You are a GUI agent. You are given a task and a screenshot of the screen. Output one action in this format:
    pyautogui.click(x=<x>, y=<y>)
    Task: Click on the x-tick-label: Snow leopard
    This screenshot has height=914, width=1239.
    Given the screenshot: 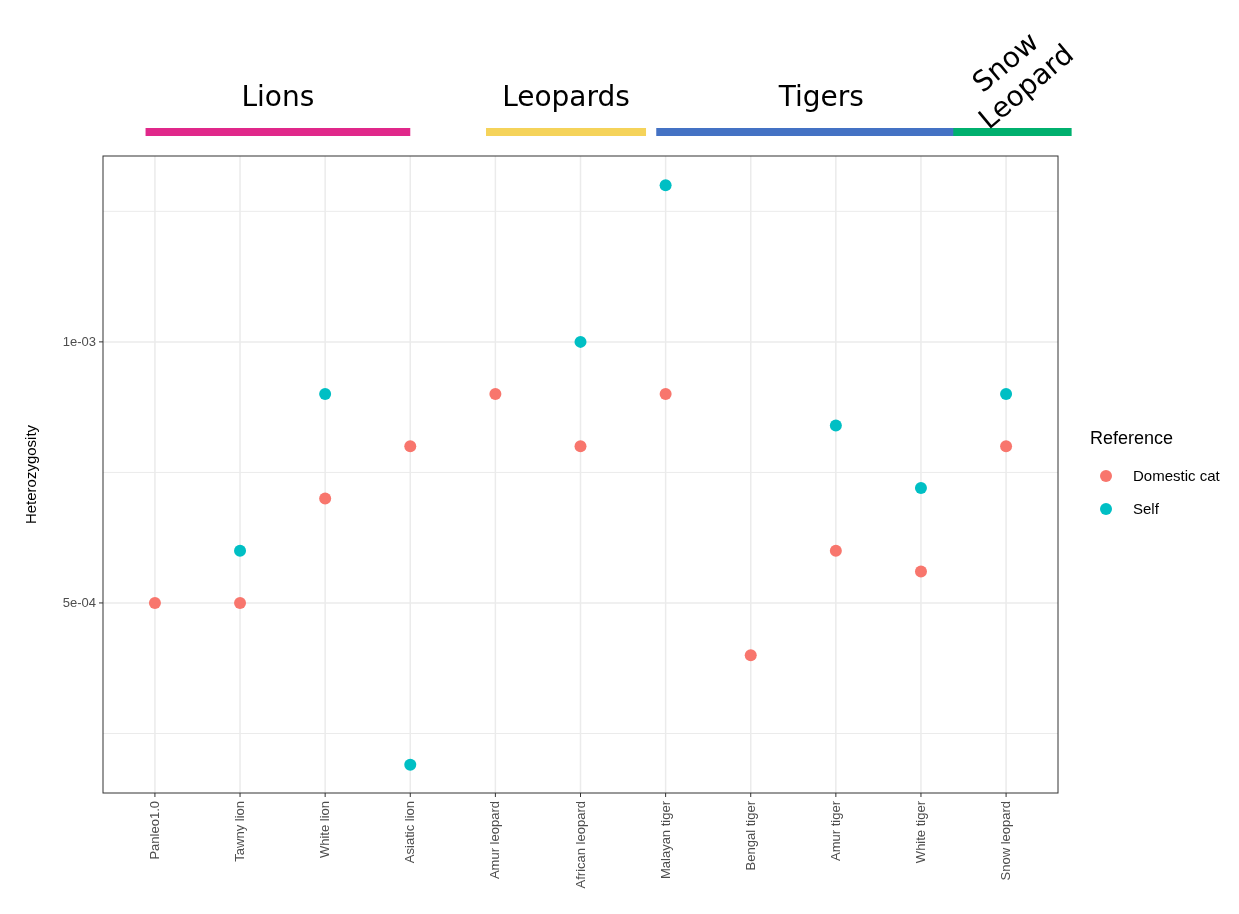 What is the action you would take?
    pyautogui.click(x=1006, y=841)
    